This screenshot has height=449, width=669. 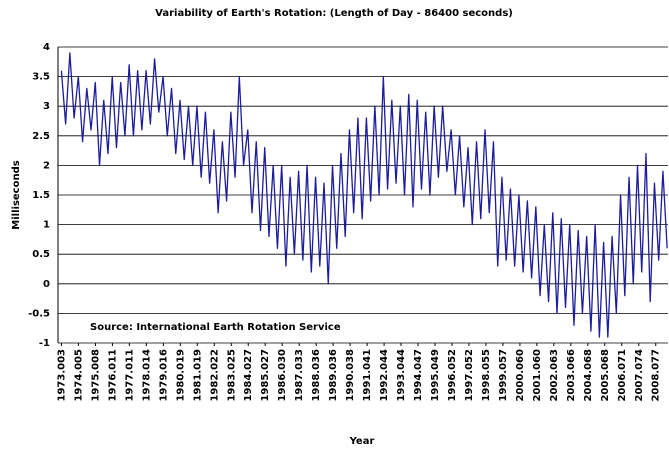 I want to click on x-tick-label: 2003.066, so click(x=571, y=375).